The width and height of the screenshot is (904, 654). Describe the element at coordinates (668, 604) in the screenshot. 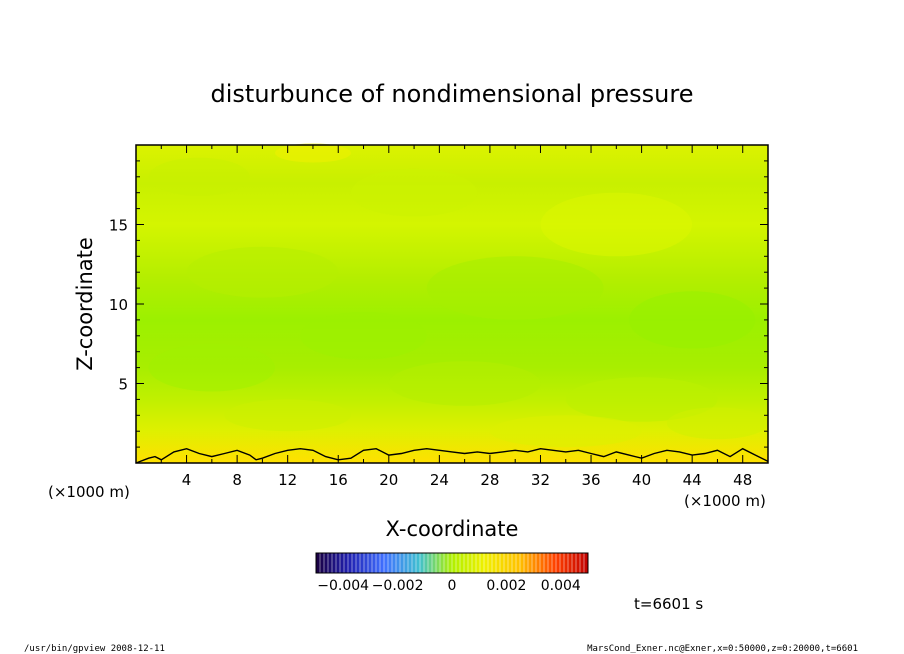

I see `time-label: t=6601 s` at that location.